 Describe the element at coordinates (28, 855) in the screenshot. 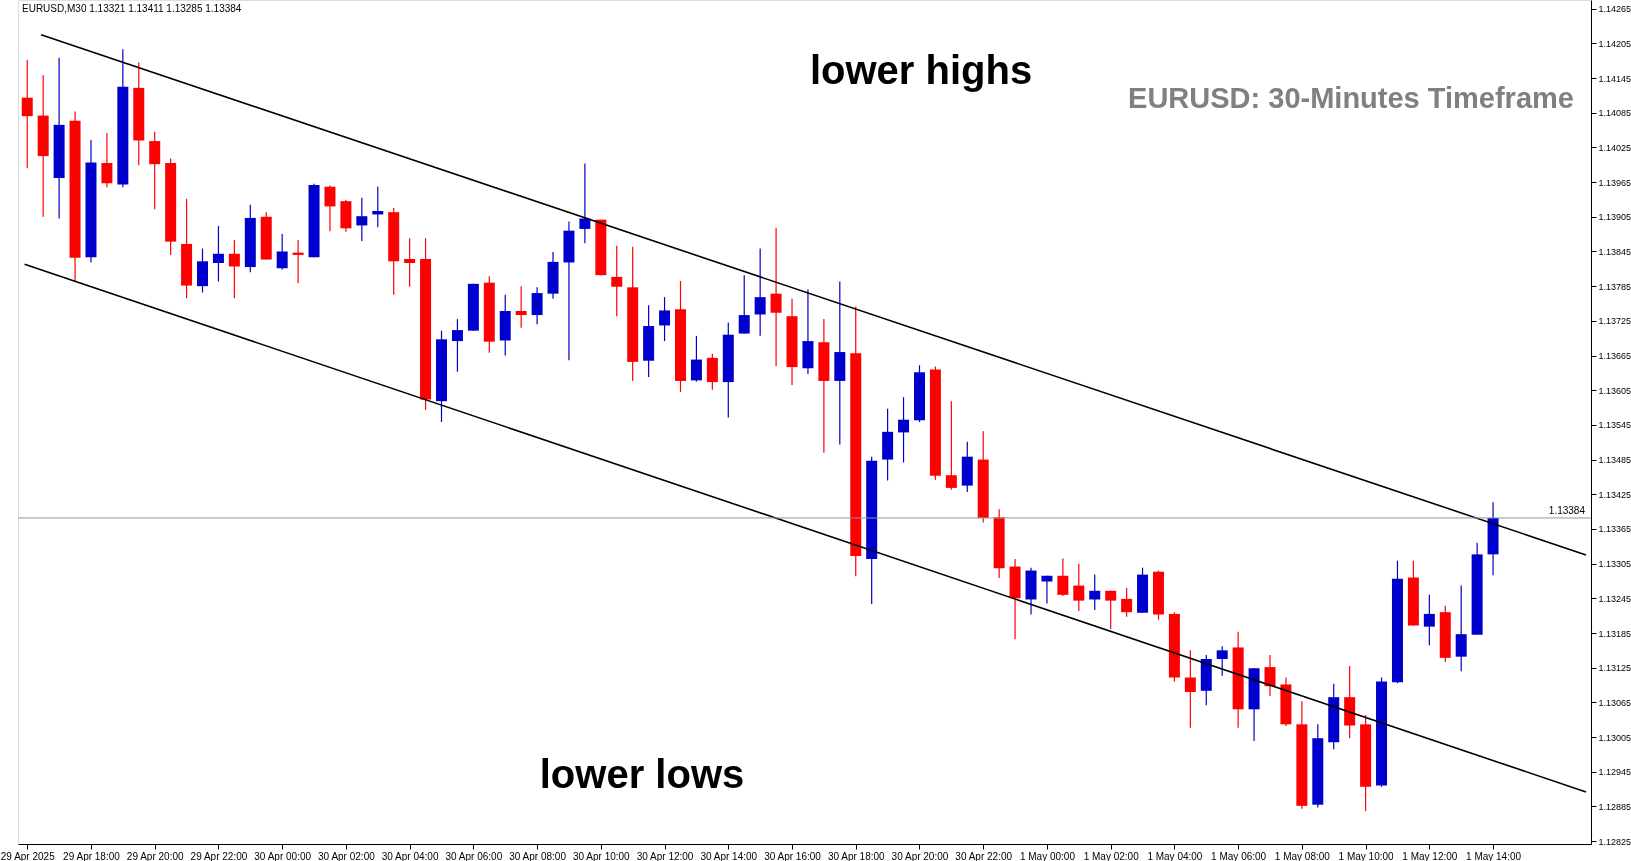

I see `x-tick-label: 29 Apr 2025` at that location.